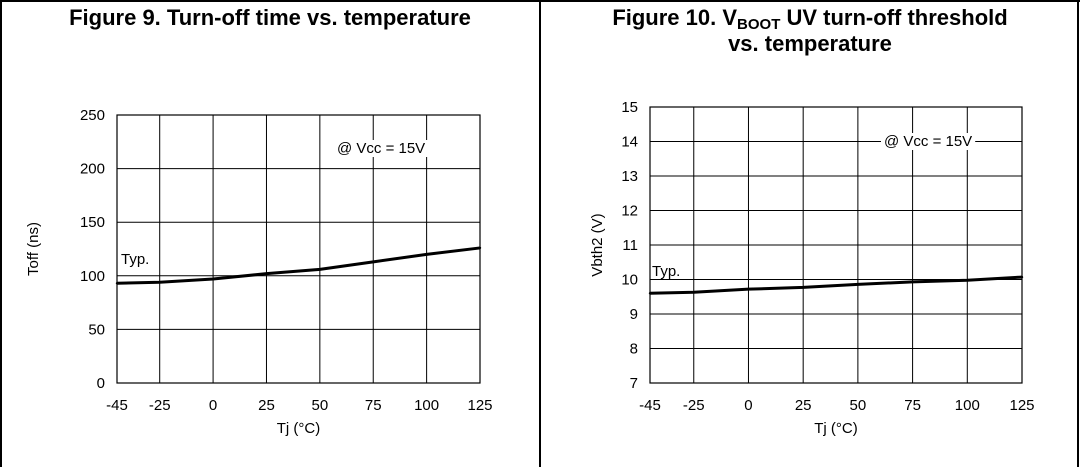  Describe the element at coordinates (92, 169) in the screenshot. I see `y-tick-label: 200` at that location.